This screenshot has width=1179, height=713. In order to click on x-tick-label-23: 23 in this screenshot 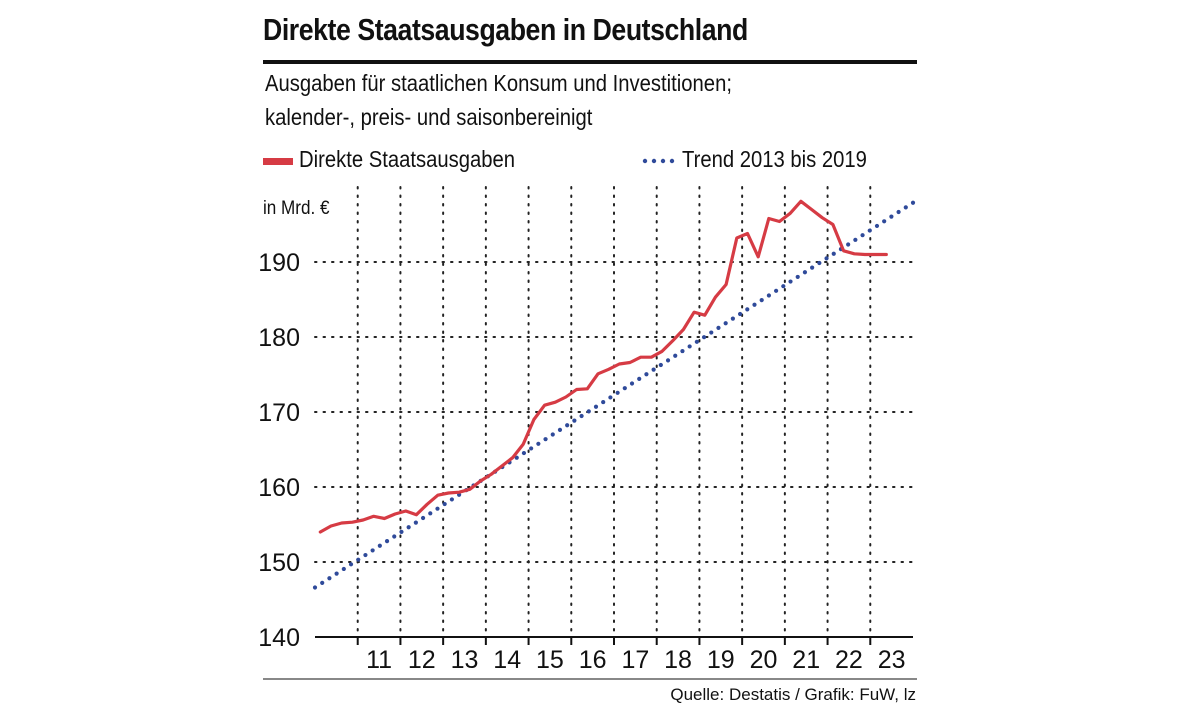, I will do `click(892, 660)`.